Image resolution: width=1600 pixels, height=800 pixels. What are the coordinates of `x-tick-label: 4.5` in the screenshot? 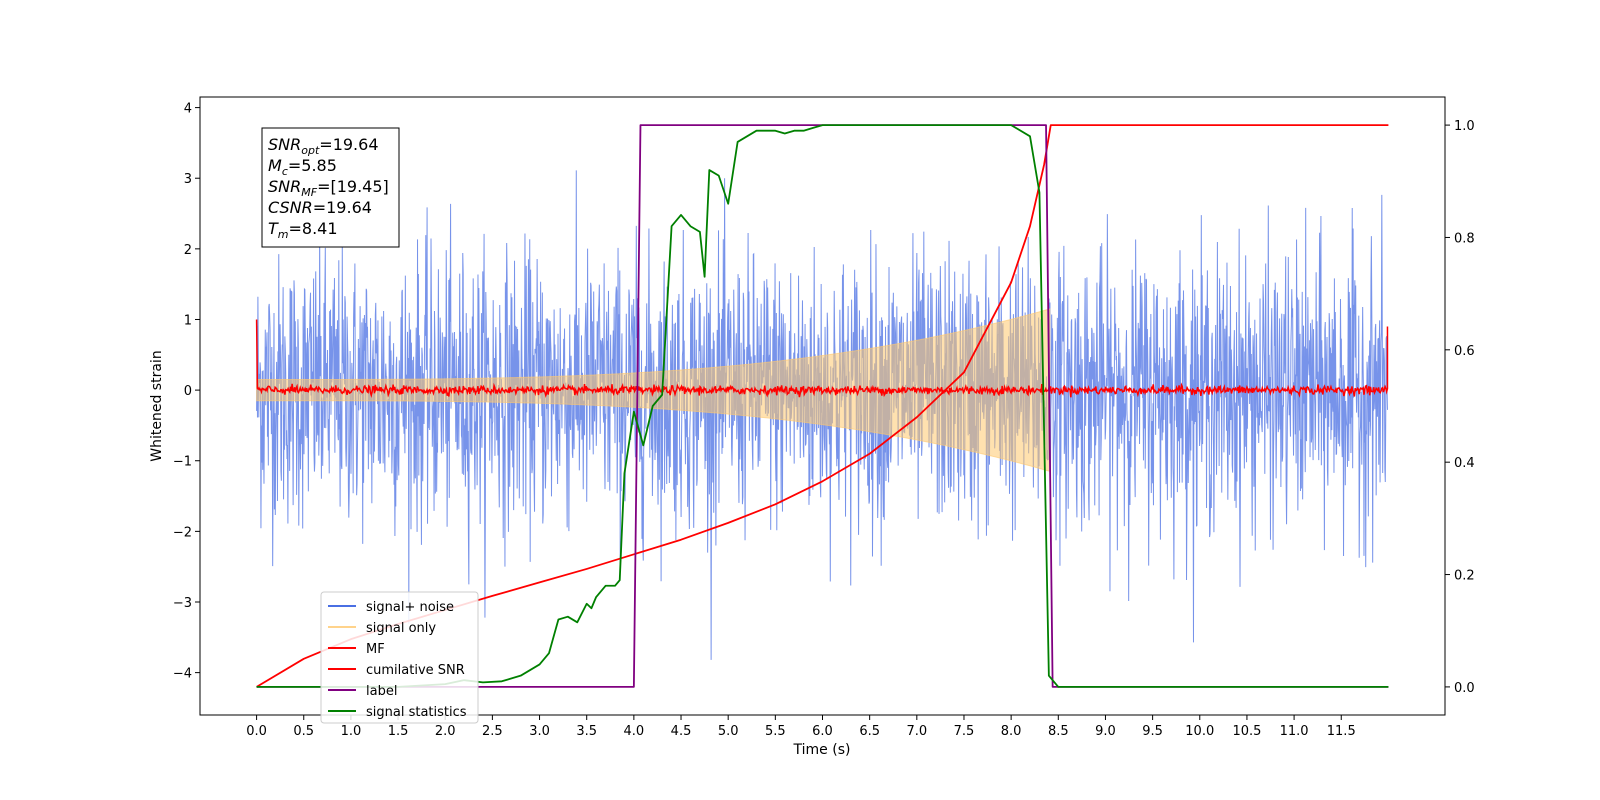 It's located at (681, 731).